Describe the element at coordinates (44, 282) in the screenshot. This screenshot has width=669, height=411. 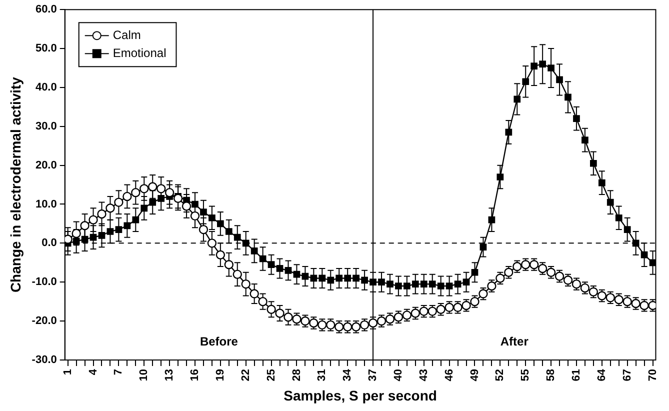
I see `y-tick-label: -10.0` at that location.